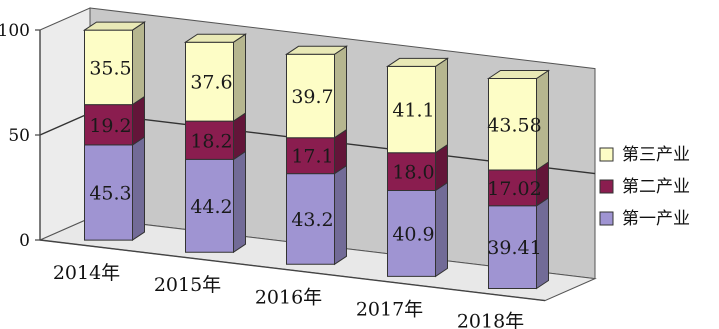 Image resolution: width=719 pixels, height=329 pixels. What do you see at coordinates (389, 309) in the screenshot?
I see `x-tick-label: 2017年` at bounding box center [389, 309].